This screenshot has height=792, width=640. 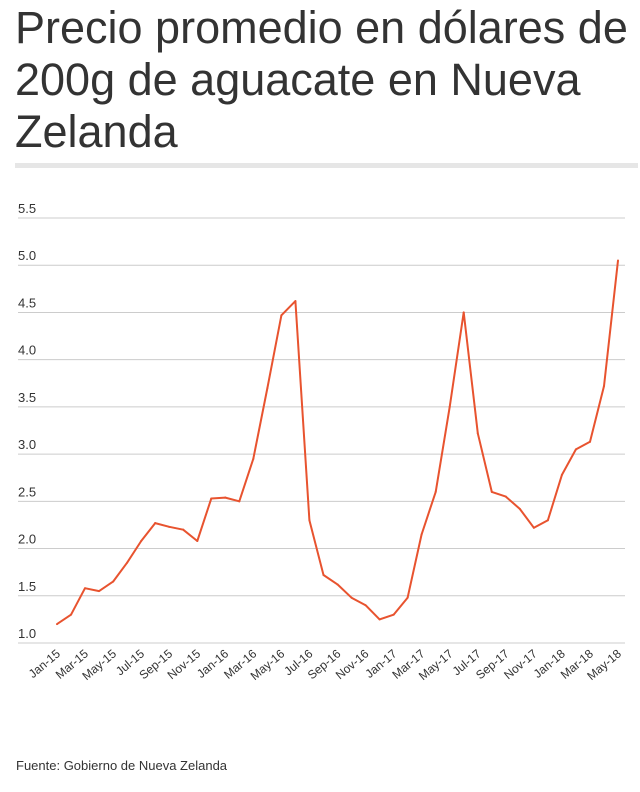 I want to click on y-tick-label: 3.5, so click(x=27, y=397).